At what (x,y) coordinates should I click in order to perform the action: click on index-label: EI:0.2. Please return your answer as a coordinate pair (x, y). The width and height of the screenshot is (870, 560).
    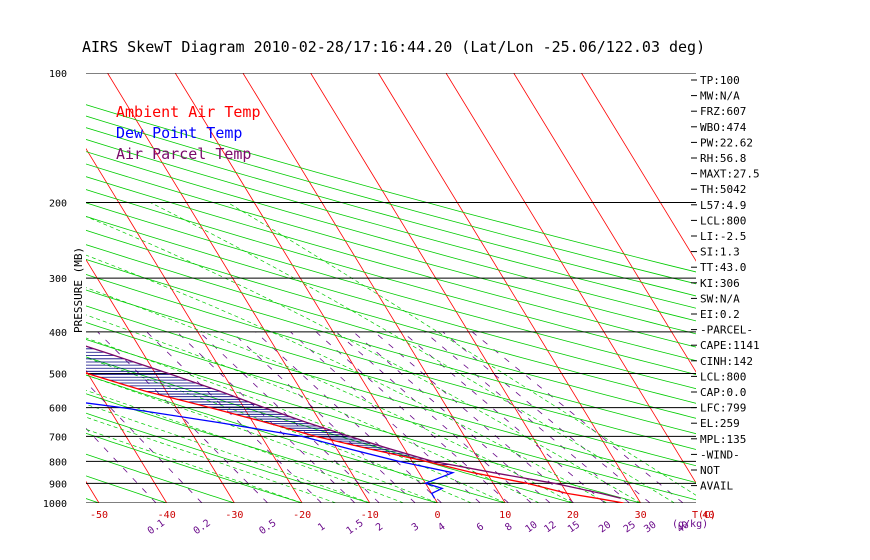
    Looking at the image, I should click on (720, 314).